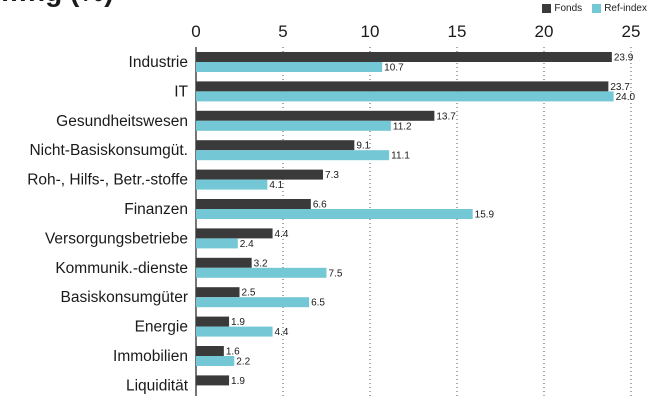  I want to click on value-label: 11.1, so click(400, 156).